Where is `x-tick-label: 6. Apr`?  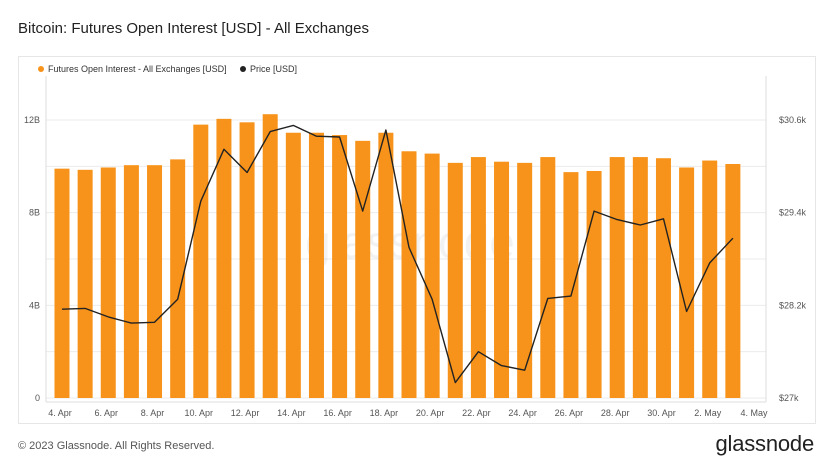
x-tick-label: 6. Apr is located at coordinates (107, 413).